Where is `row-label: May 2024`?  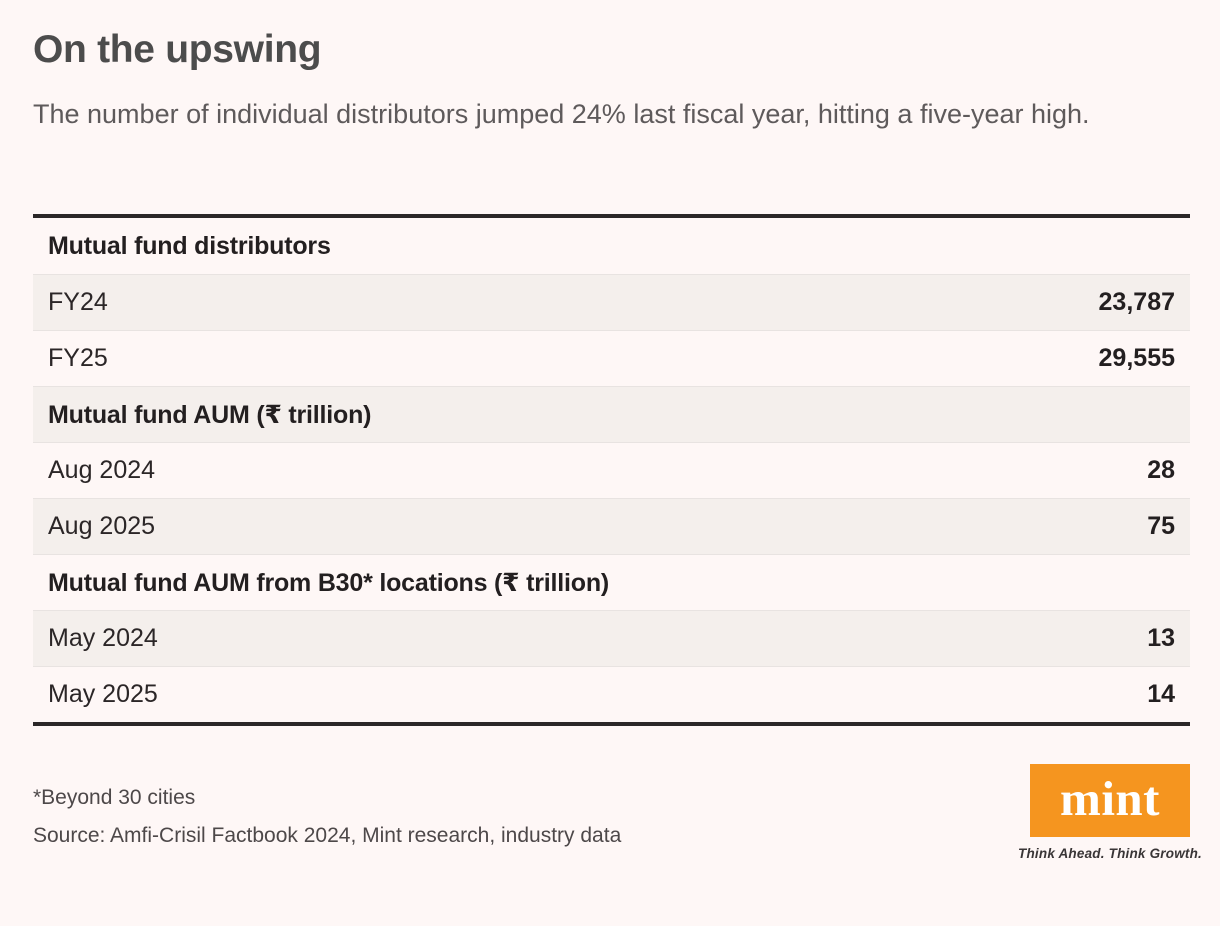 row-label: May 2024 is located at coordinates (103, 638).